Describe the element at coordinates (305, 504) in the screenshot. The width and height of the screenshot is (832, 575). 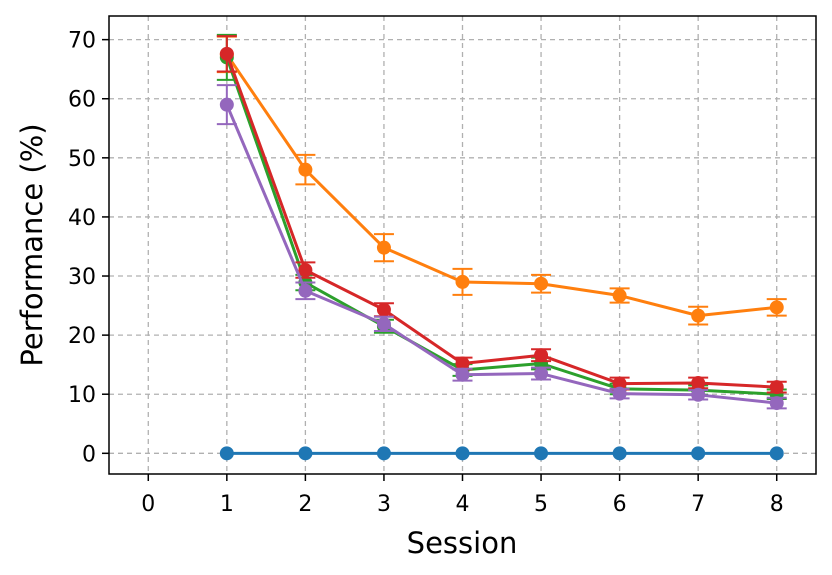
I see `x-tick-label: 2` at that location.